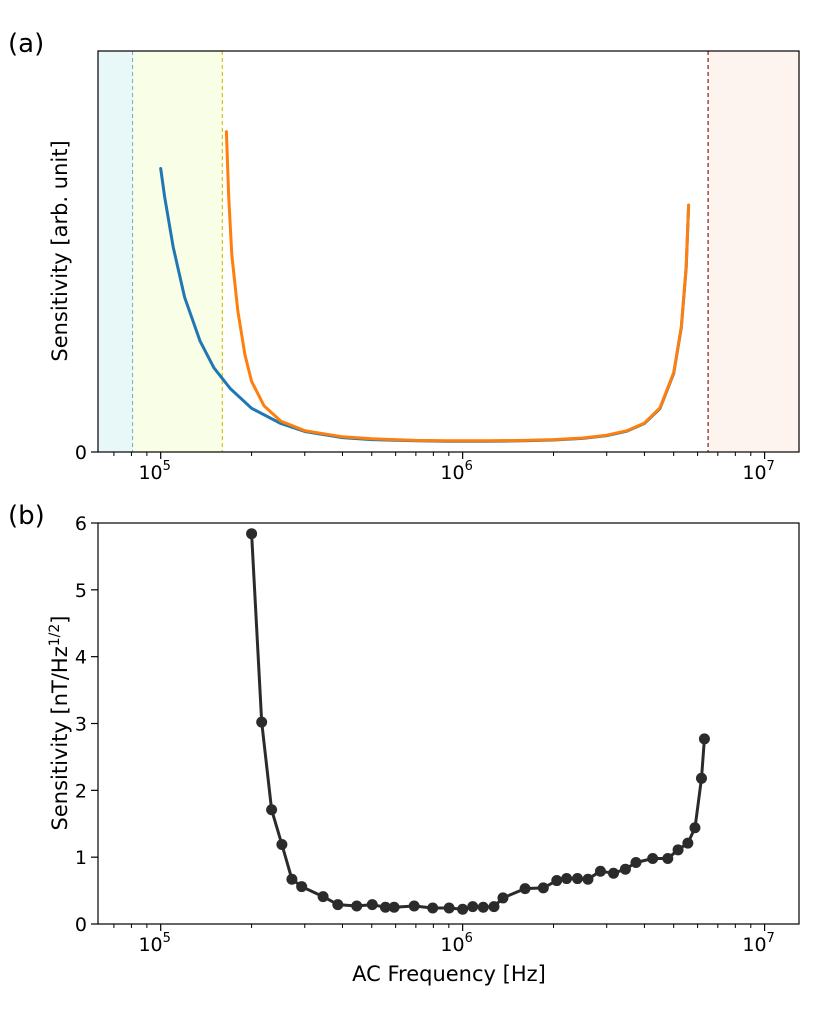 This screenshot has height=1026, width=831. What do you see at coordinates (81, 591) in the screenshot?
I see `y-tick-label: 5` at bounding box center [81, 591].